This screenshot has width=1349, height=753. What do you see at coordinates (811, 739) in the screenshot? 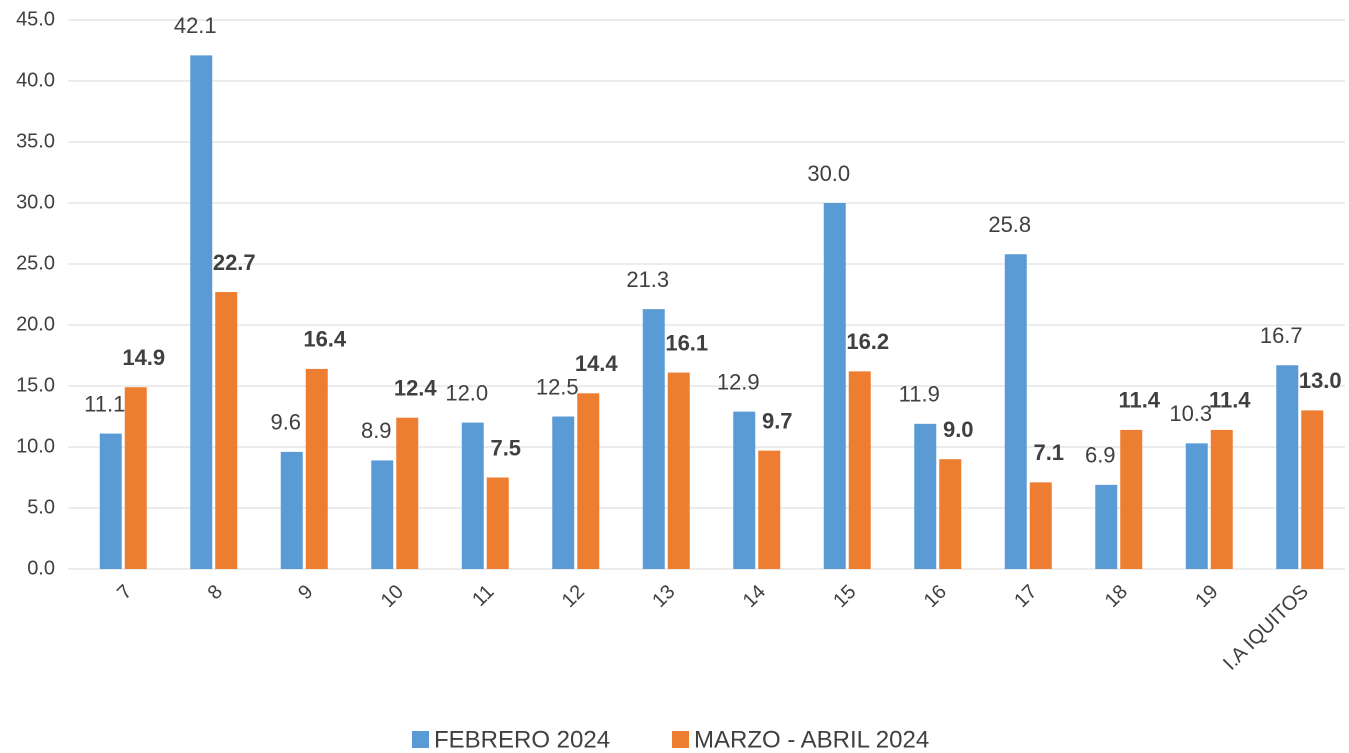
I see `legend-label: MARZO - ABRIL 2024` at bounding box center [811, 739].